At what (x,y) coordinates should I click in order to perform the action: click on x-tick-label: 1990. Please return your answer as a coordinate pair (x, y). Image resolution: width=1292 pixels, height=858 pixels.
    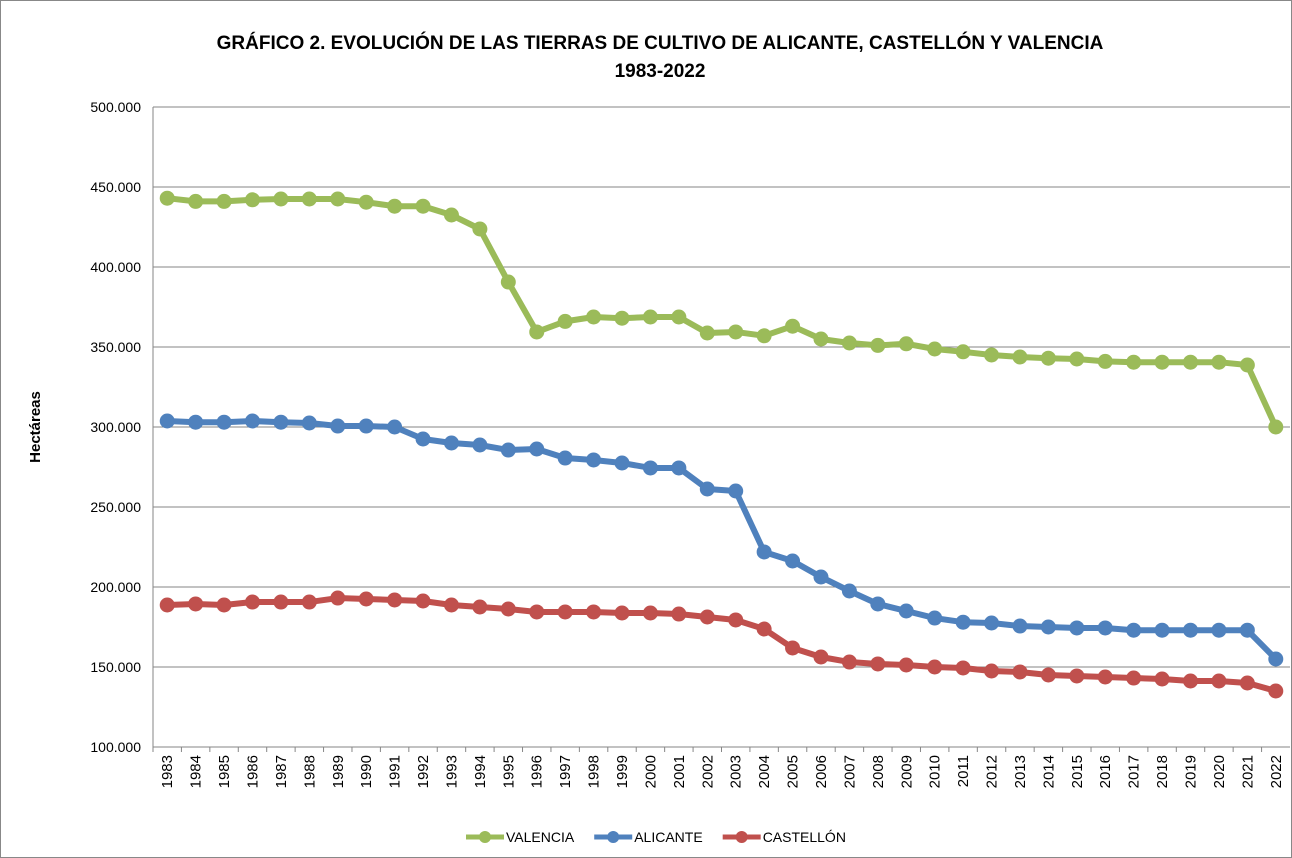
    Looking at the image, I should click on (366, 771).